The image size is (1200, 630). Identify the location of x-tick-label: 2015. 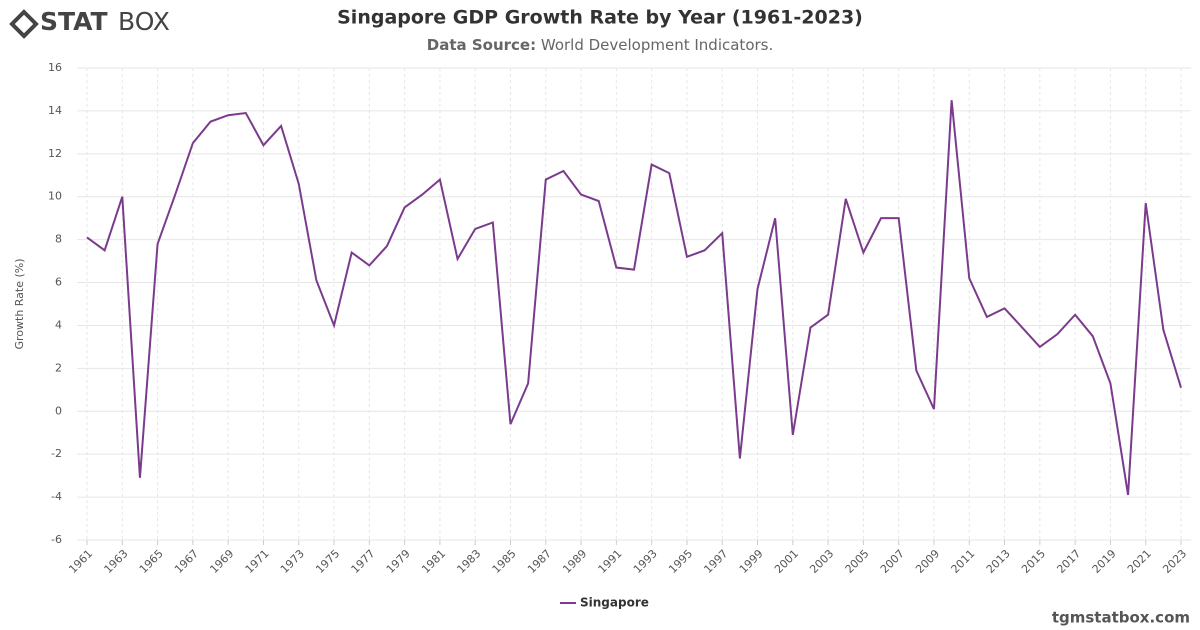
(1033, 561).